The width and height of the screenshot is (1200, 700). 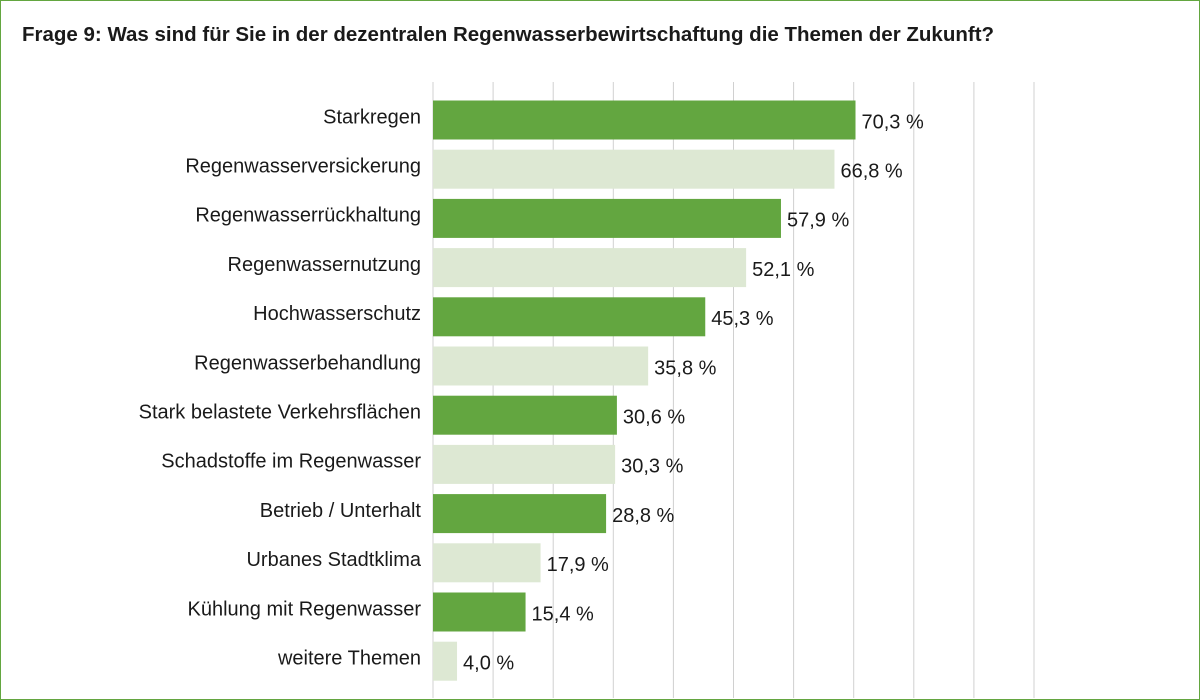 What do you see at coordinates (324, 265) in the screenshot?
I see `category-label: Regenwassernutzung` at bounding box center [324, 265].